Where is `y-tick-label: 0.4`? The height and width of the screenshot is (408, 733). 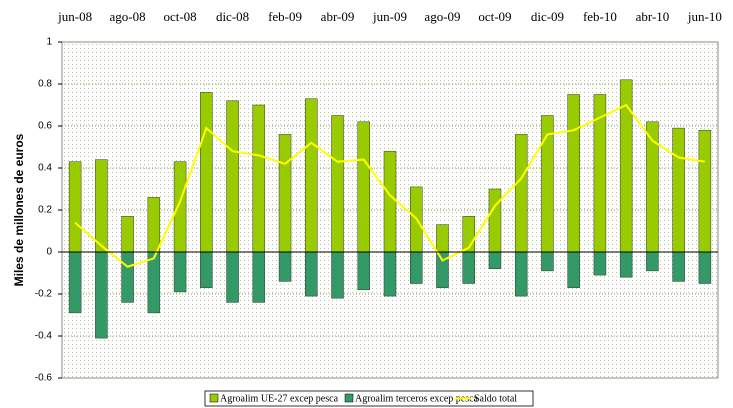 y-tick-label: 0.4 is located at coordinates (45, 168).